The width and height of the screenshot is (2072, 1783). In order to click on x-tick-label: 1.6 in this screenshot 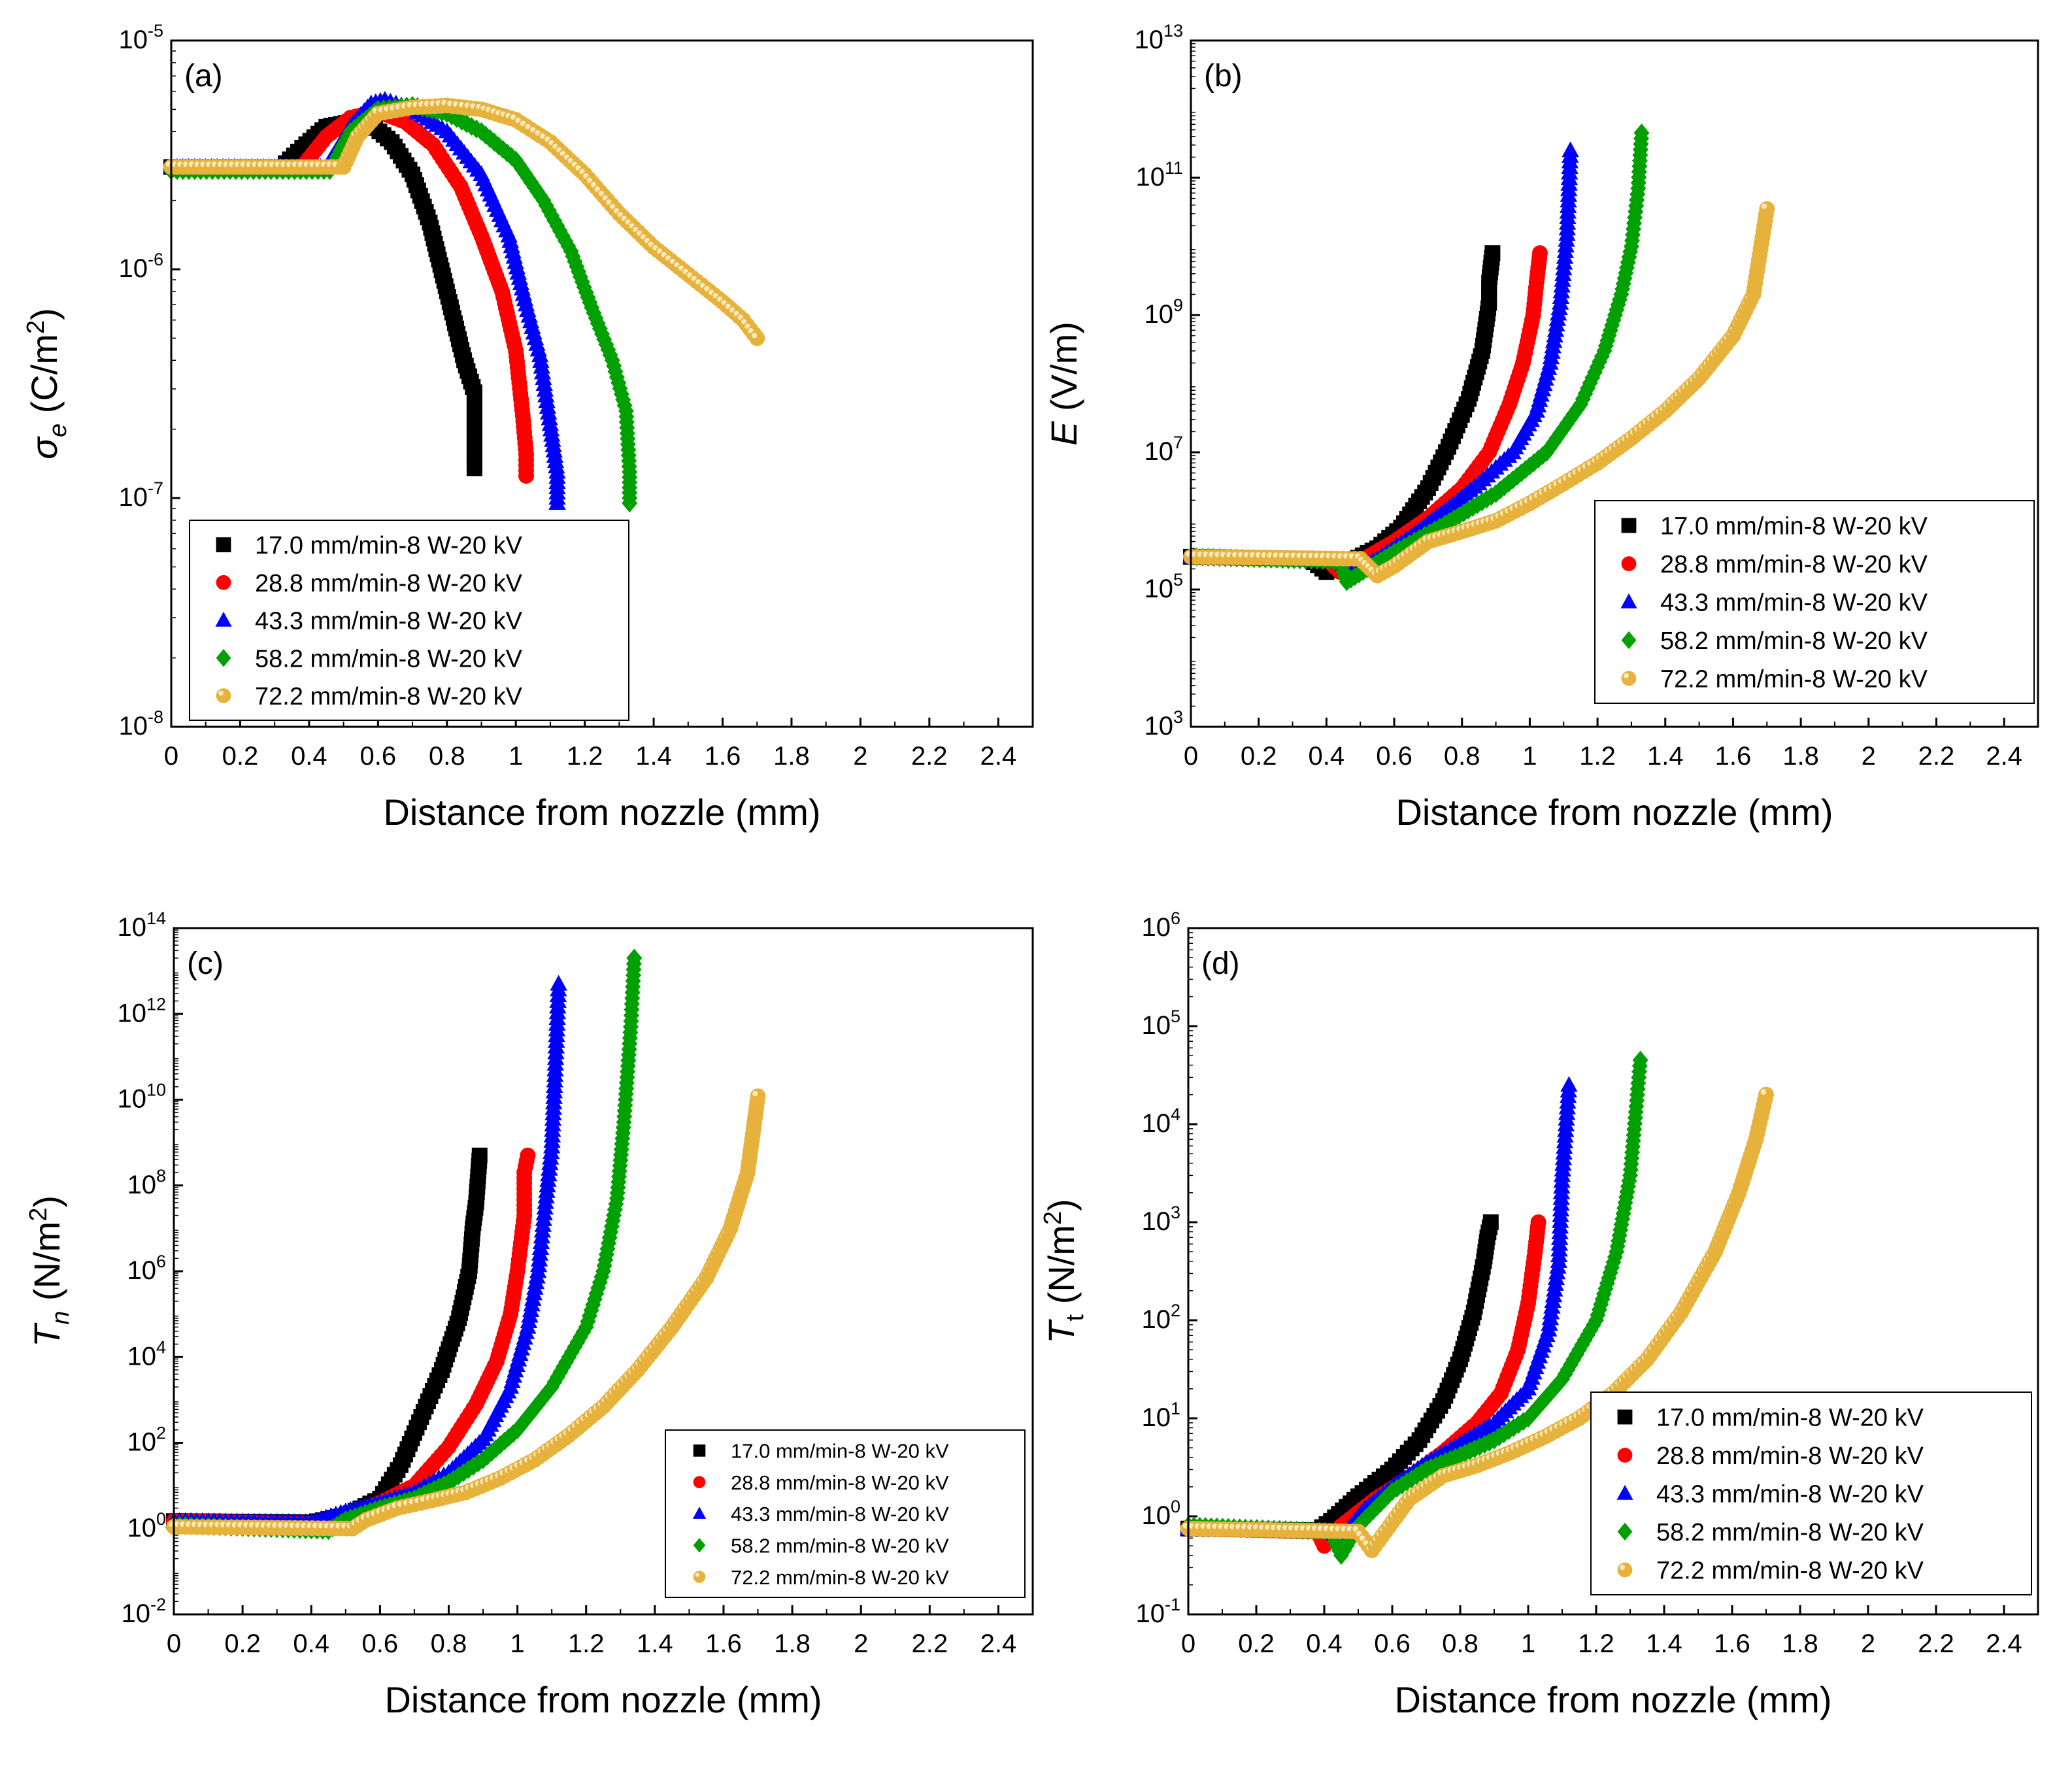, I will do `click(723, 756)`.